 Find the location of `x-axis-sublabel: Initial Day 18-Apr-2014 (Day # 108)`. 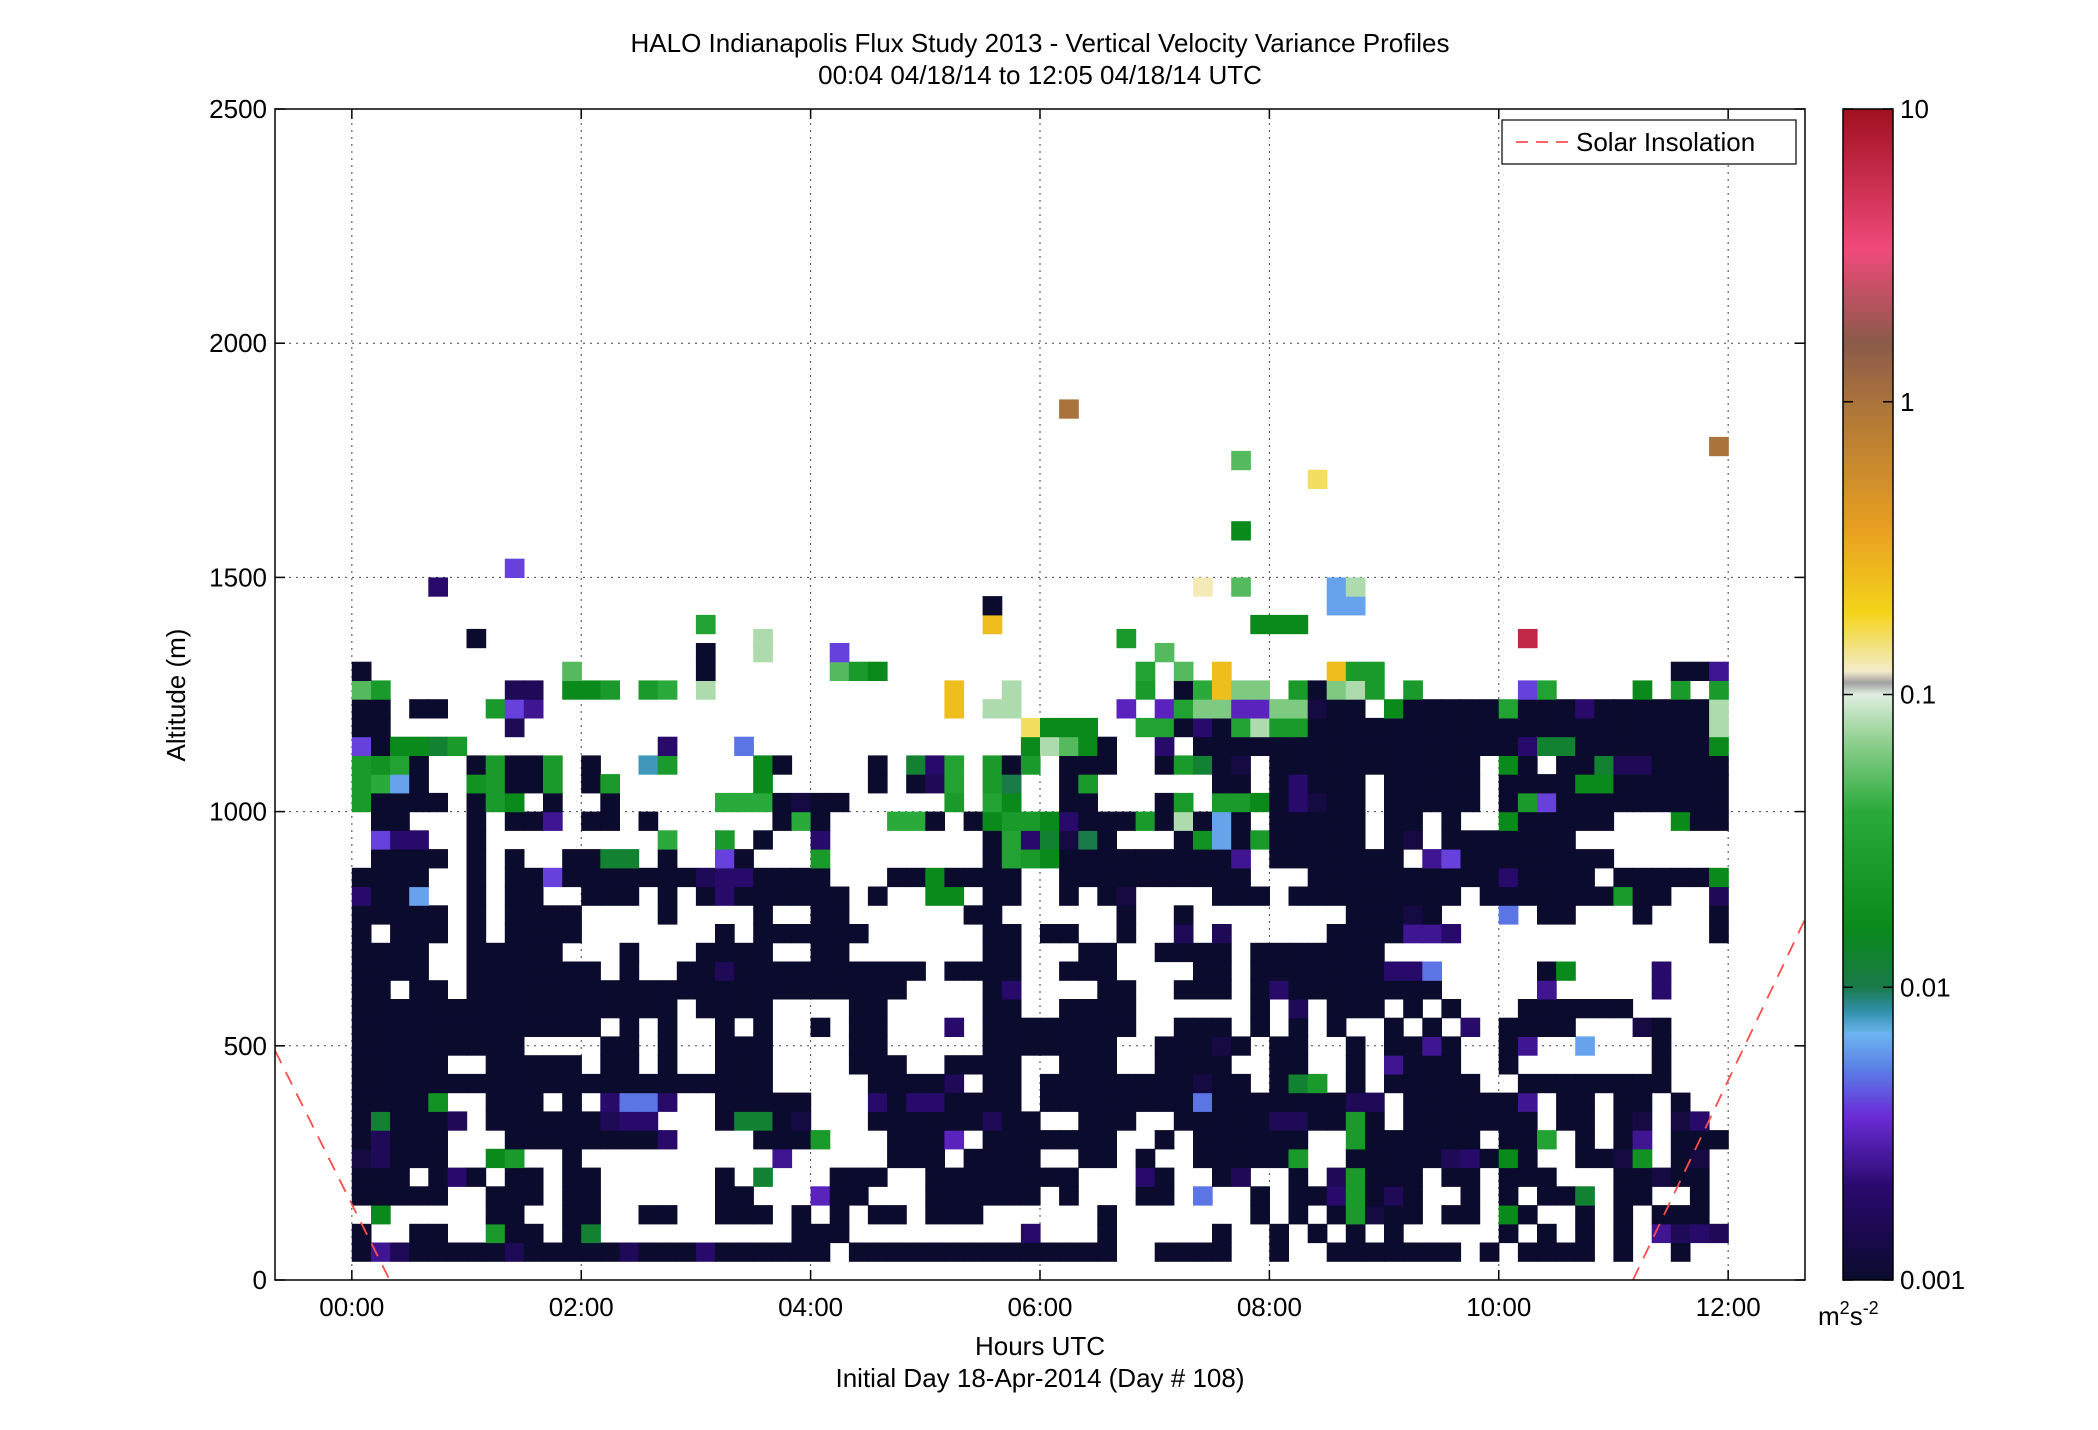

x-axis-sublabel: Initial Day 18-Apr-2014 (Day # 108) is located at coordinates (1040, 1378).